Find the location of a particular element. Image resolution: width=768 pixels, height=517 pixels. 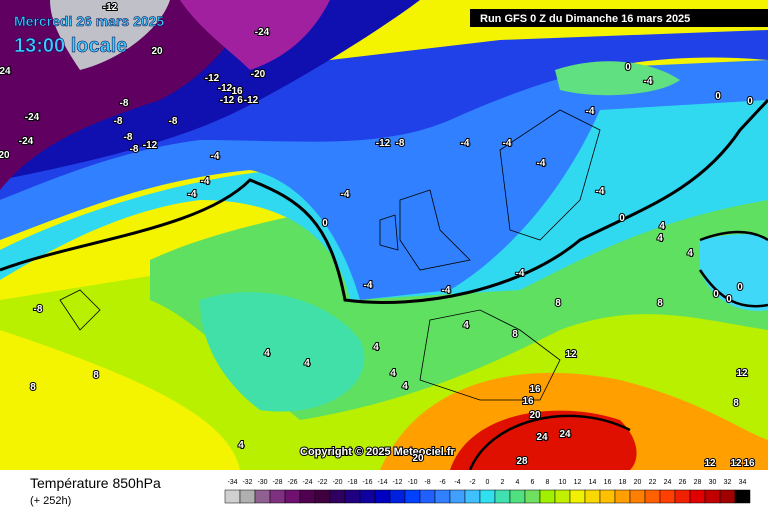

legend-label: 0 is located at coordinates (488, 482).